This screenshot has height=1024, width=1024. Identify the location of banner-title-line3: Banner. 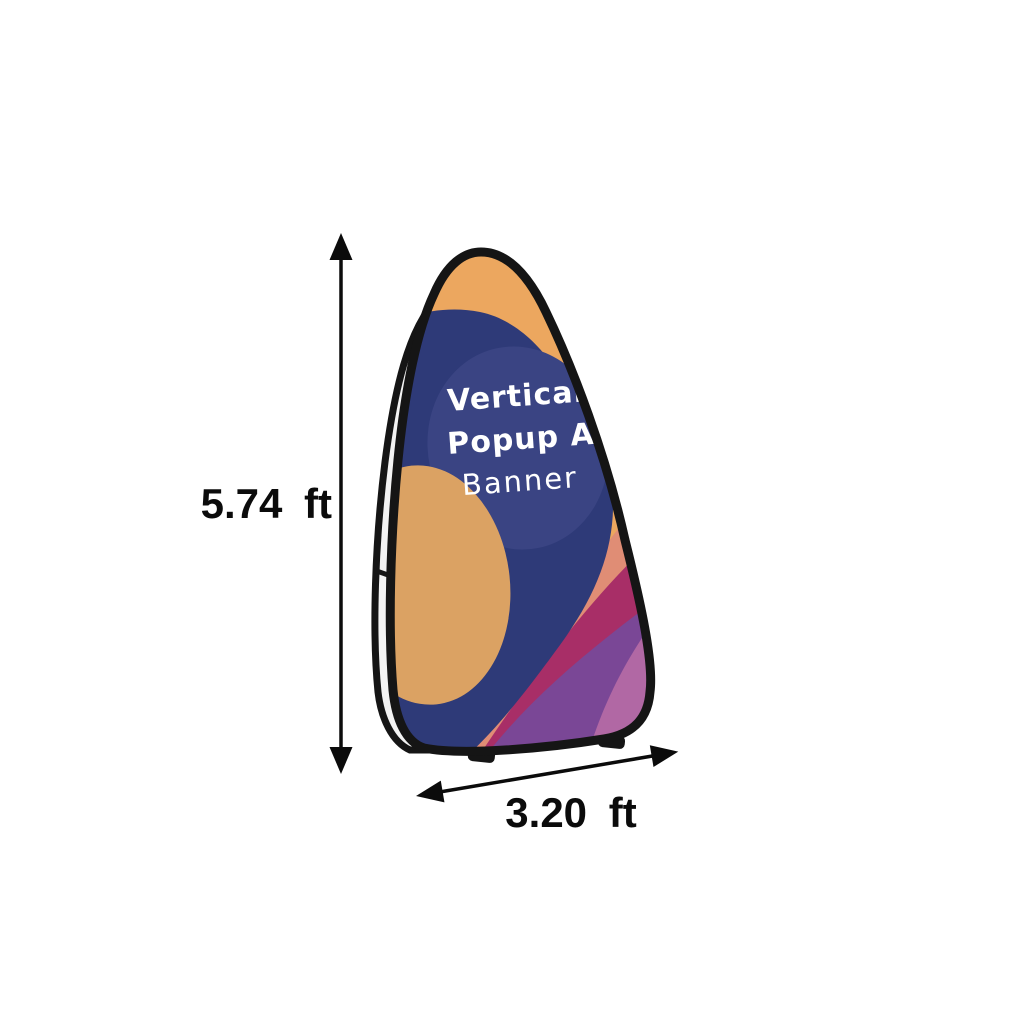
(520, 481).